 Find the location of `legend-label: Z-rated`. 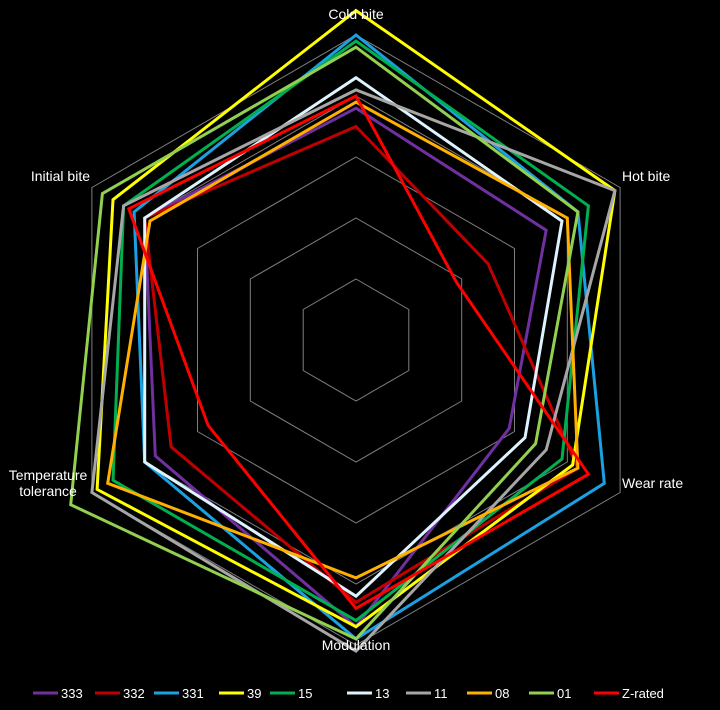

legend-label: Z-rated is located at coordinates (643, 693).